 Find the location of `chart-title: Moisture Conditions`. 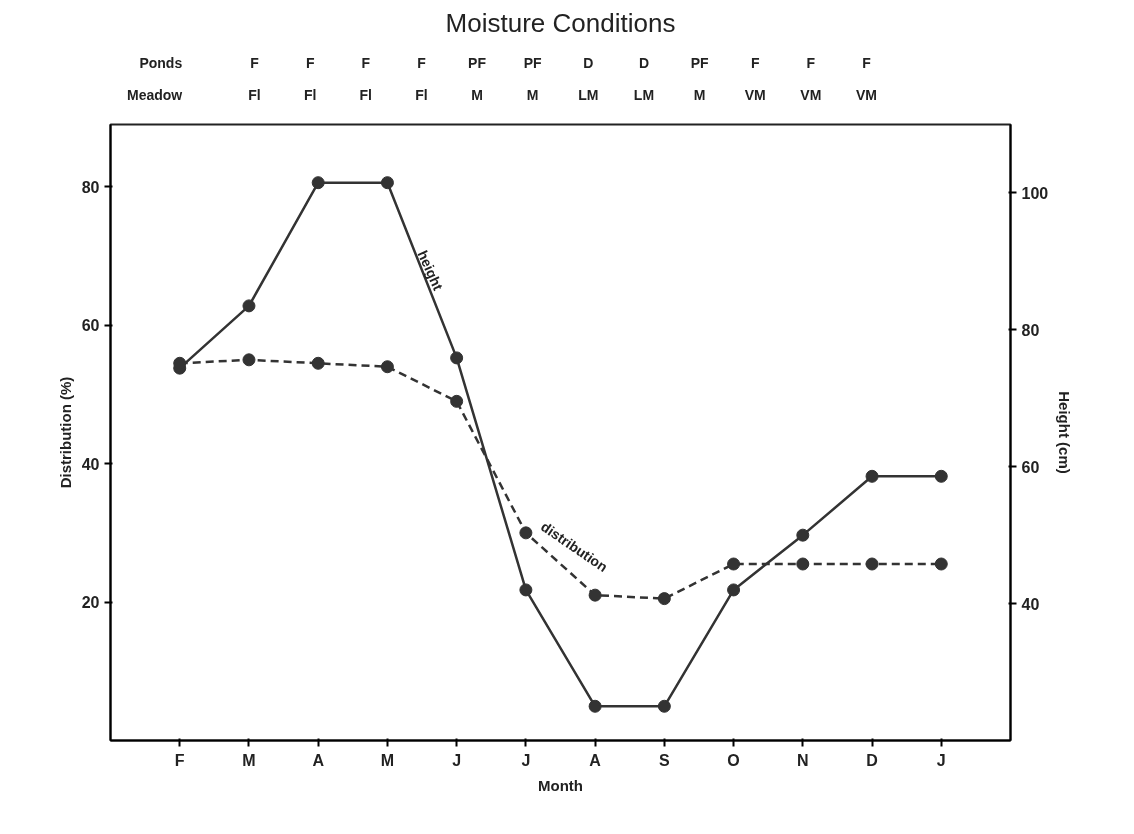

chart-title: Moisture Conditions is located at coordinates (560, 22).